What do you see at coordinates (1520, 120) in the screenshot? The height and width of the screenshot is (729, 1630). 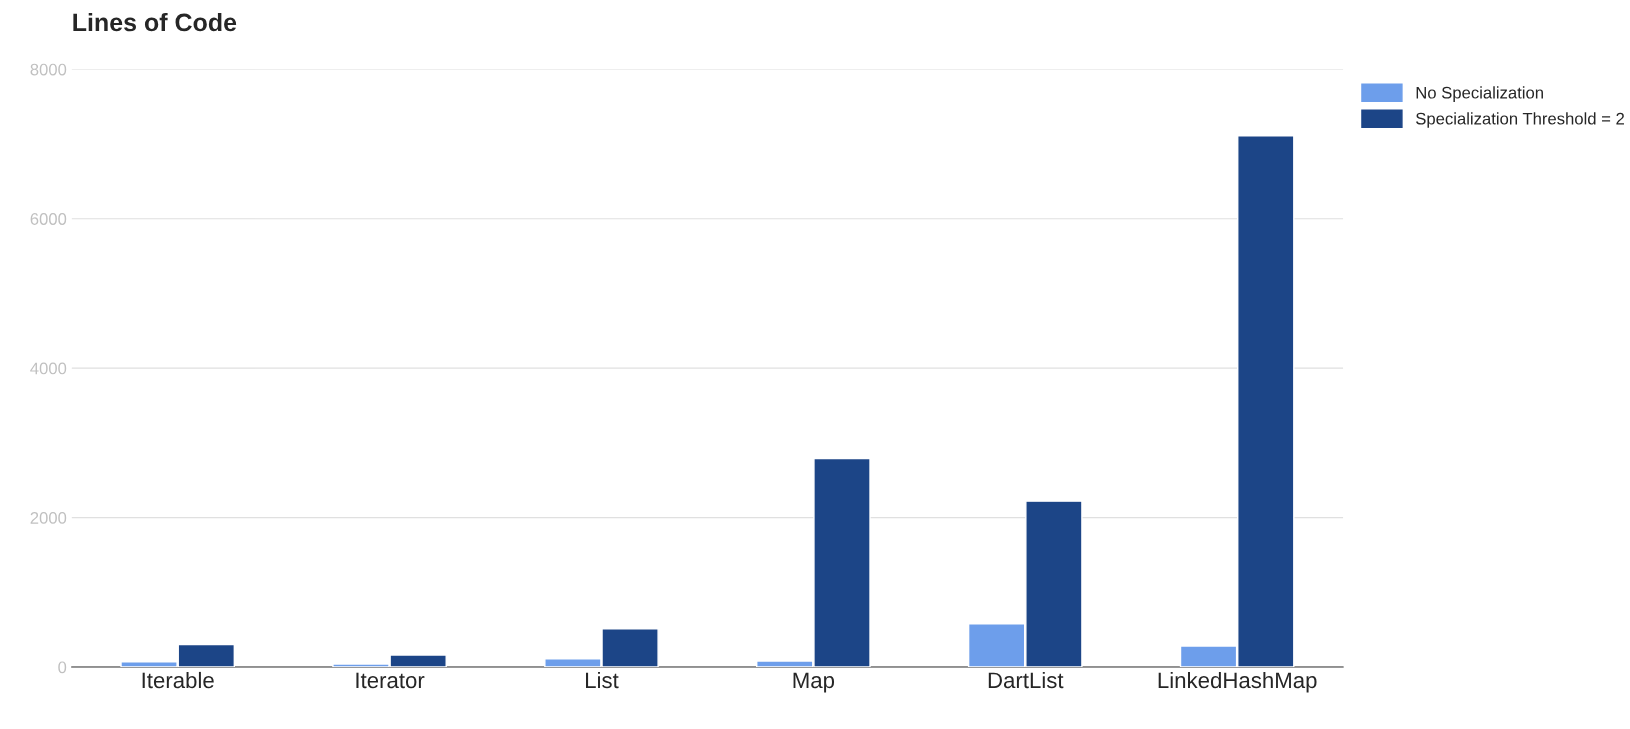 I see `legend-label: Specialization Threshold = 2` at bounding box center [1520, 120].